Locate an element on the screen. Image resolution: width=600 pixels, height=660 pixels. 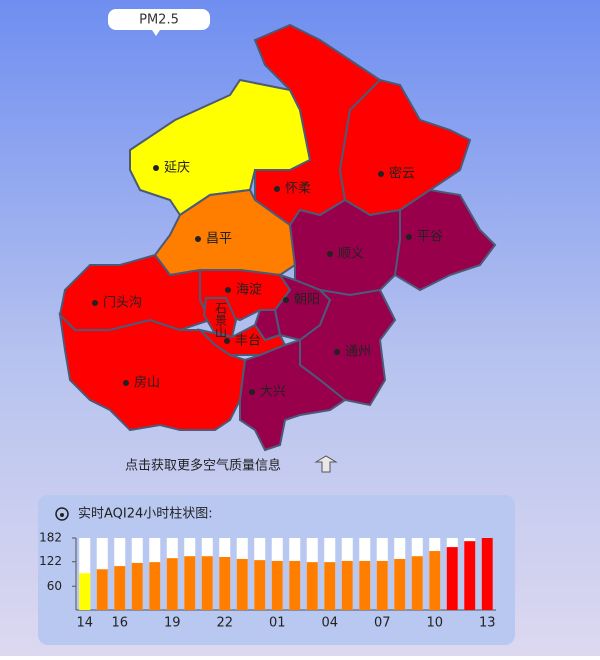
label-group: 昌平 is located at coordinates (213, 239).